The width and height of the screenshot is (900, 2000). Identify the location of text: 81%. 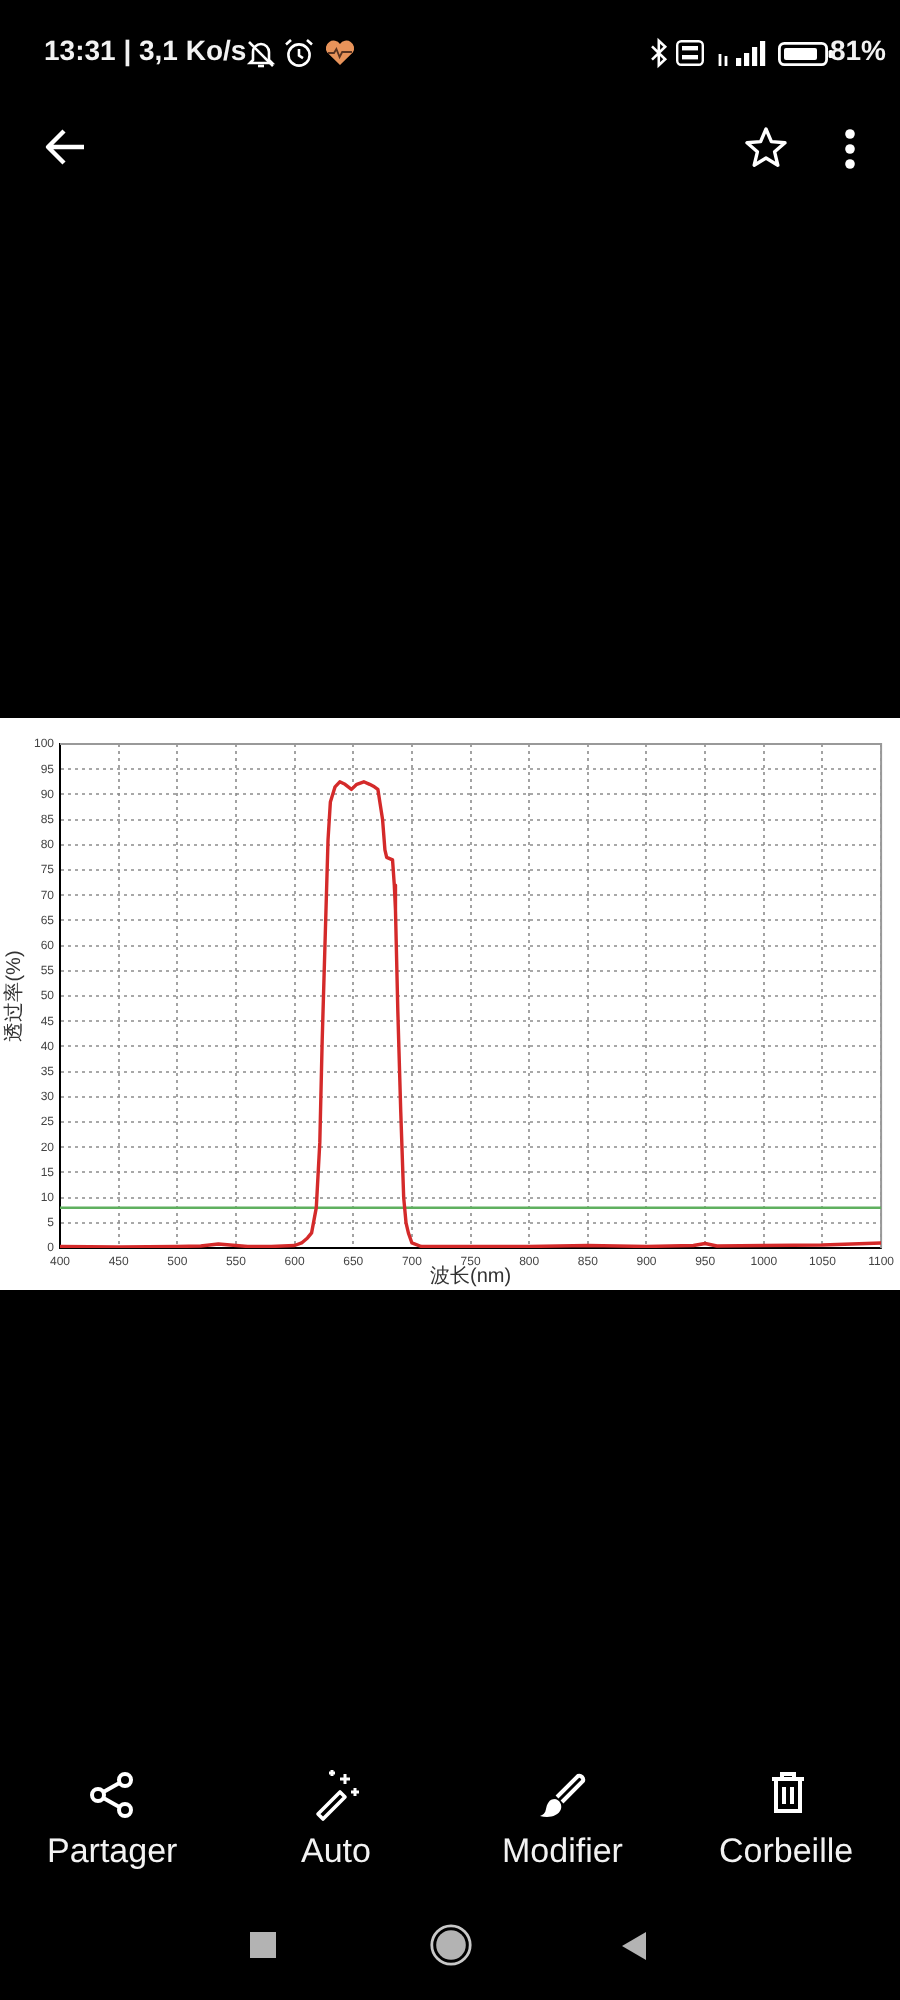
(857, 50).